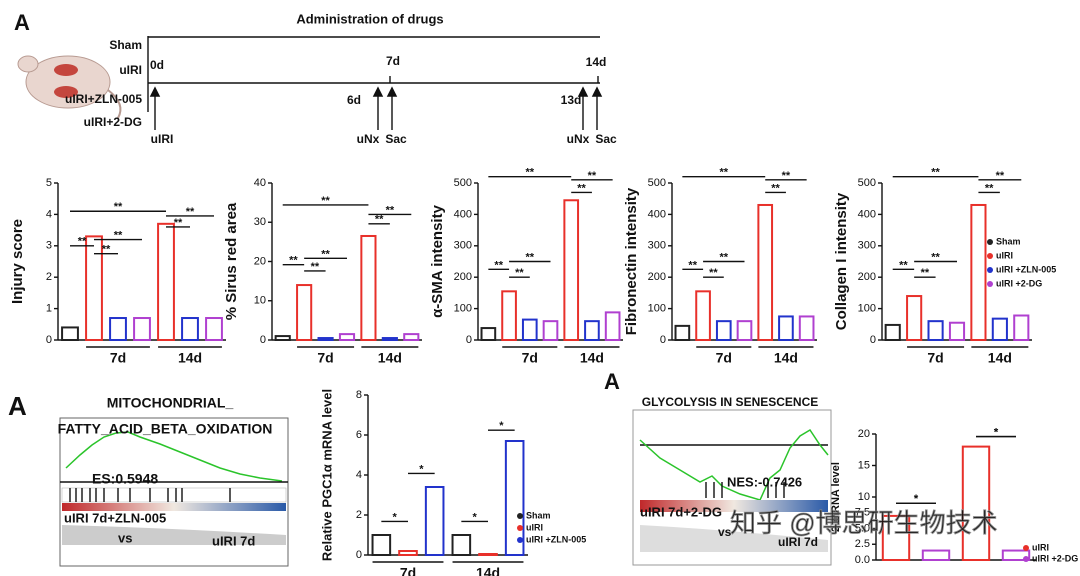 The width and height of the screenshot is (1080, 576). What do you see at coordinates (326, 475) in the screenshot?
I see `y-axis-label: Relative PGC1α mRNA level` at bounding box center [326, 475].